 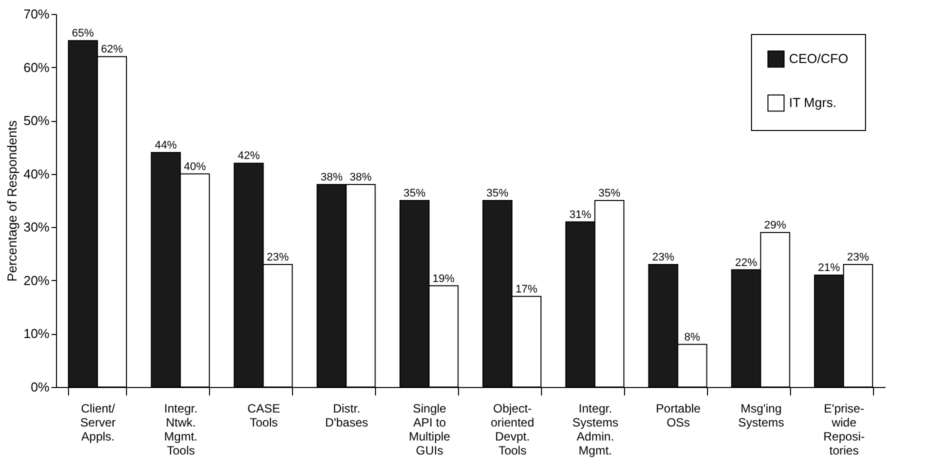 I want to click on data-label: 42%, so click(x=249, y=156).